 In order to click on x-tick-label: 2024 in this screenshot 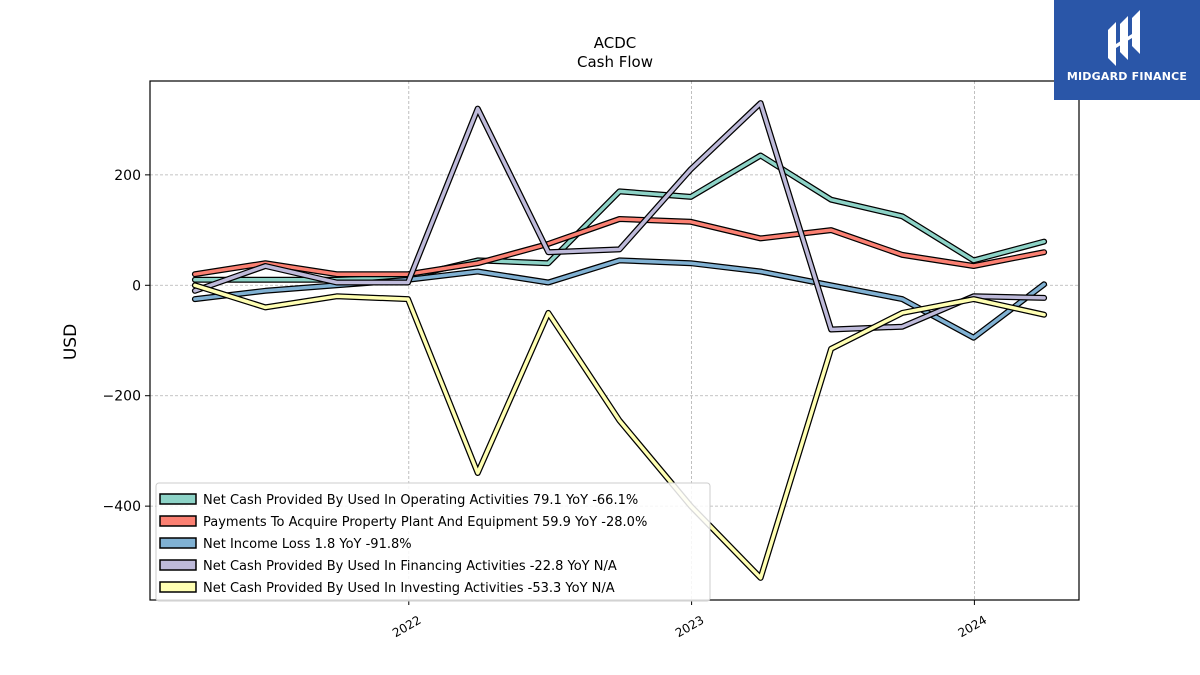, I will do `click(972, 626)`.